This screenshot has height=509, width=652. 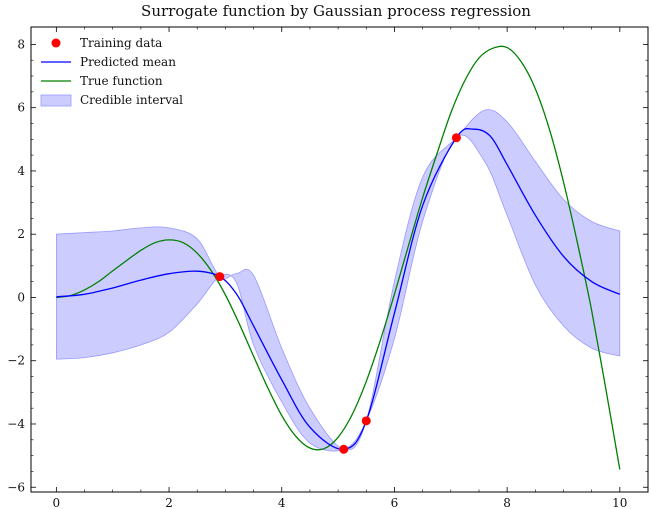 I want to click on y-tick-label: 8, so click(x=21, y=44).